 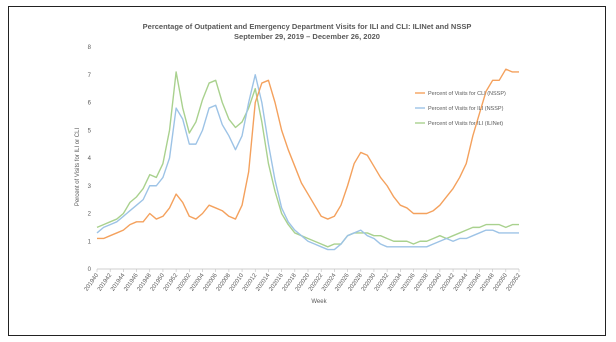 What do you see at coordinates (90, 270) in the screenshot?
I see `y-tick-label: 0` at bounding box center [90, 270].